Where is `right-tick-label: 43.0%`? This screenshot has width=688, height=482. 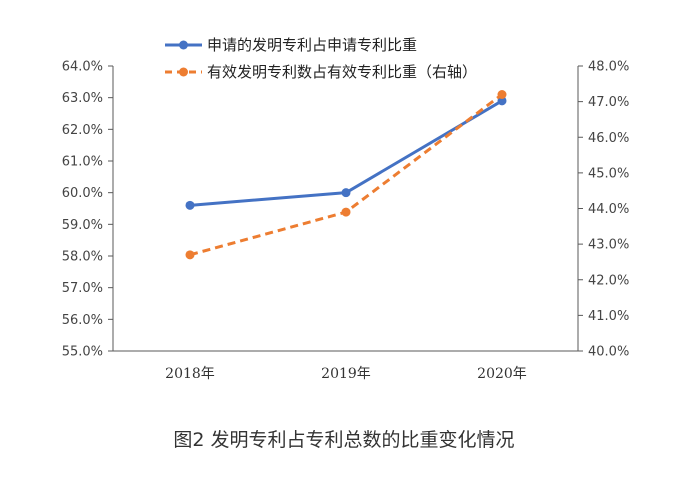
right-tick-label: 43.0% is located at coordinates (608, 245).